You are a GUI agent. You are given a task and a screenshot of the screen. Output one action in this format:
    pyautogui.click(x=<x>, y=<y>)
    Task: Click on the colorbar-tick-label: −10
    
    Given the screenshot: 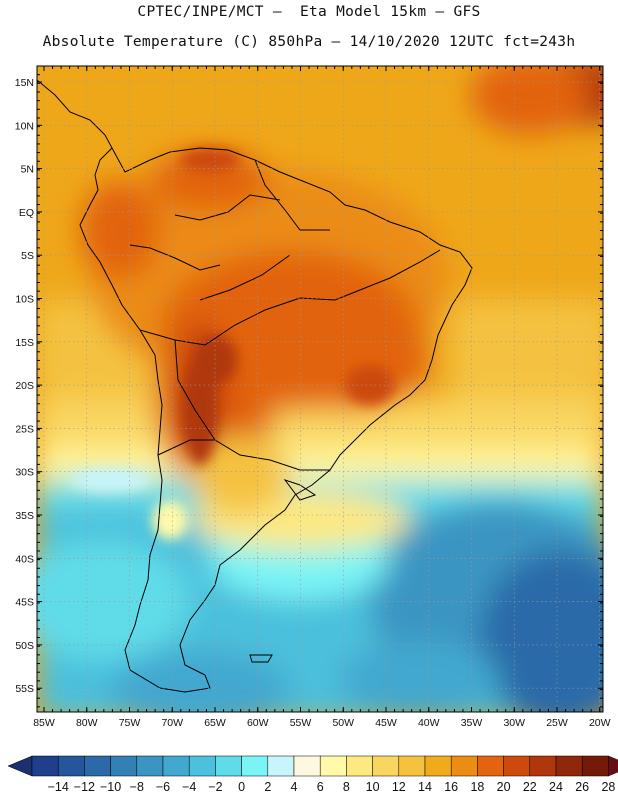 What is the action you would take?
    pyautogui.click(x=110, y=787)
    